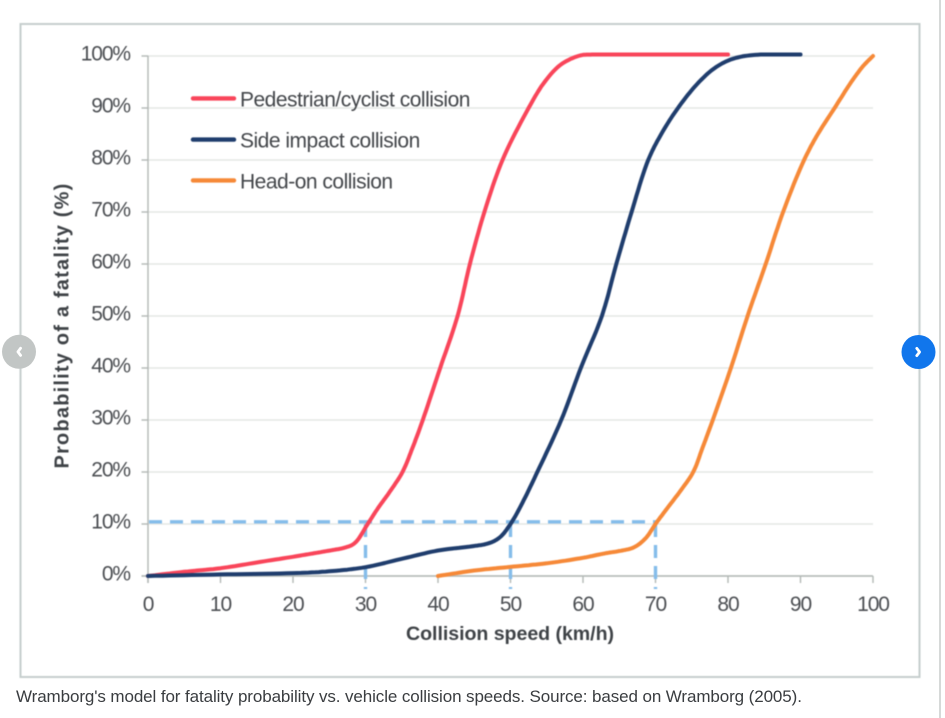 Image resolution: width=945 pixels, height=718 pixels. What do you see at coordinates (728, 604) in the screenshot?
I see `svg-text: 80` at bounding box center [728, 604].